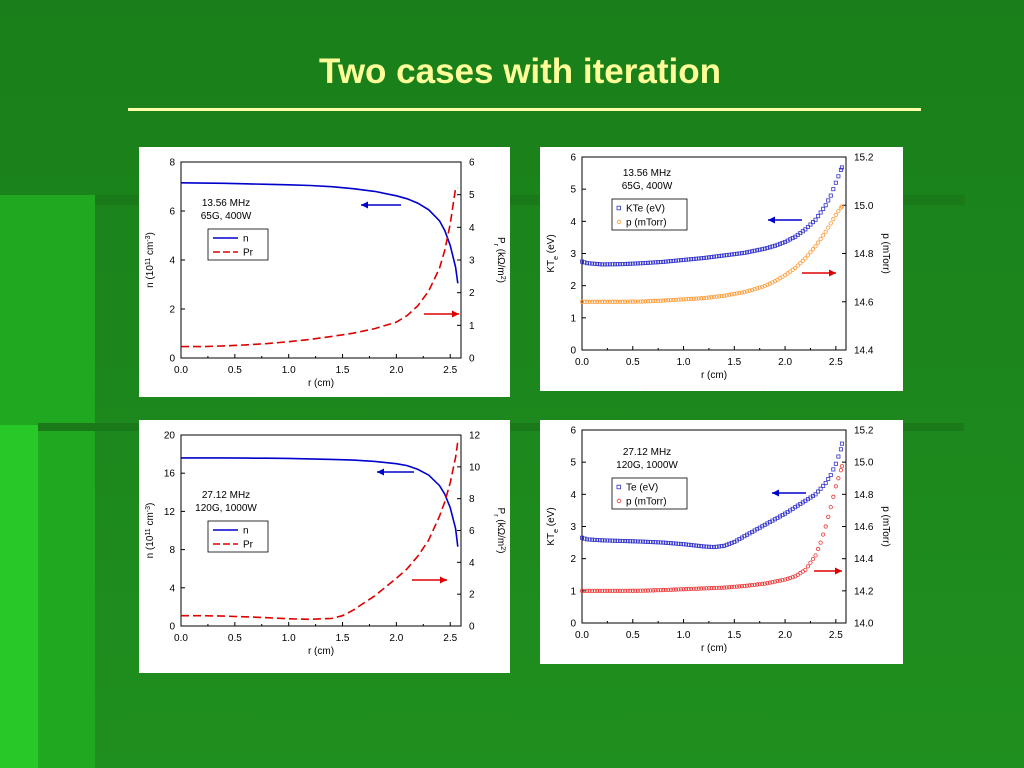 The width and height of the screenshot is (1024, 768). What do you see at coordinates (573, 559) in the screenshot?
I see `y-tick-label: 2` at bounding box center [573, 559].